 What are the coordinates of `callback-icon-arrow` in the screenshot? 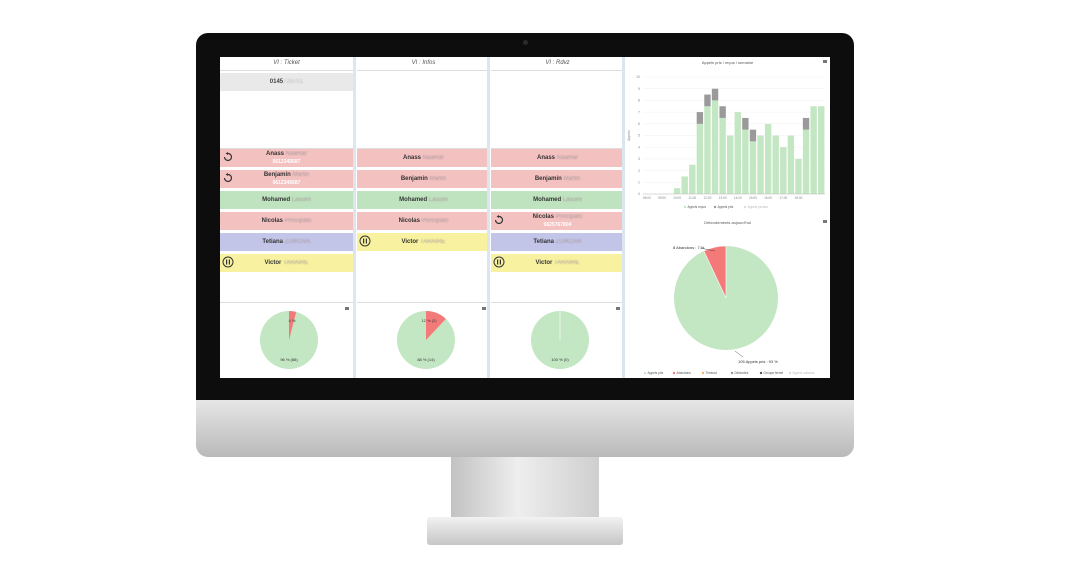 It's located at (226, 174).